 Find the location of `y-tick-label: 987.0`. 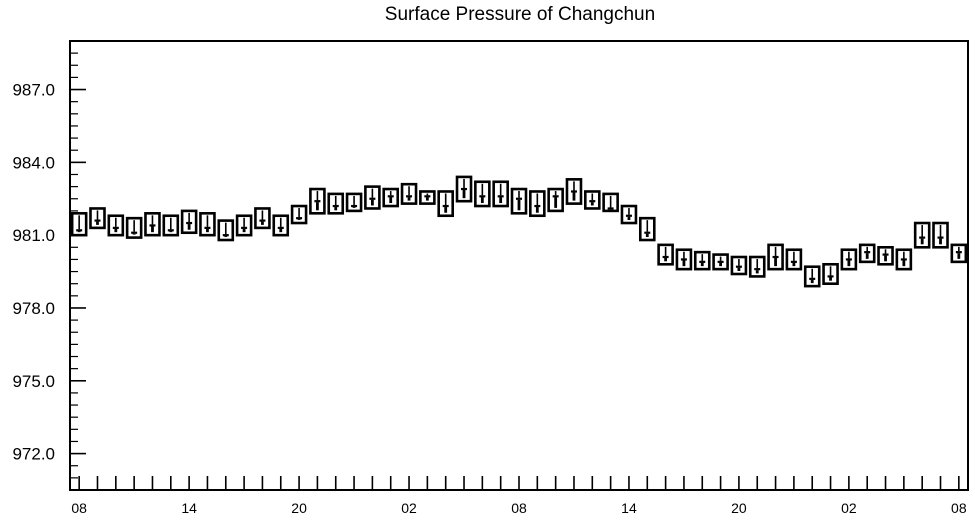

y-tick-label: 987.0 is located at coordinates (33, 90).